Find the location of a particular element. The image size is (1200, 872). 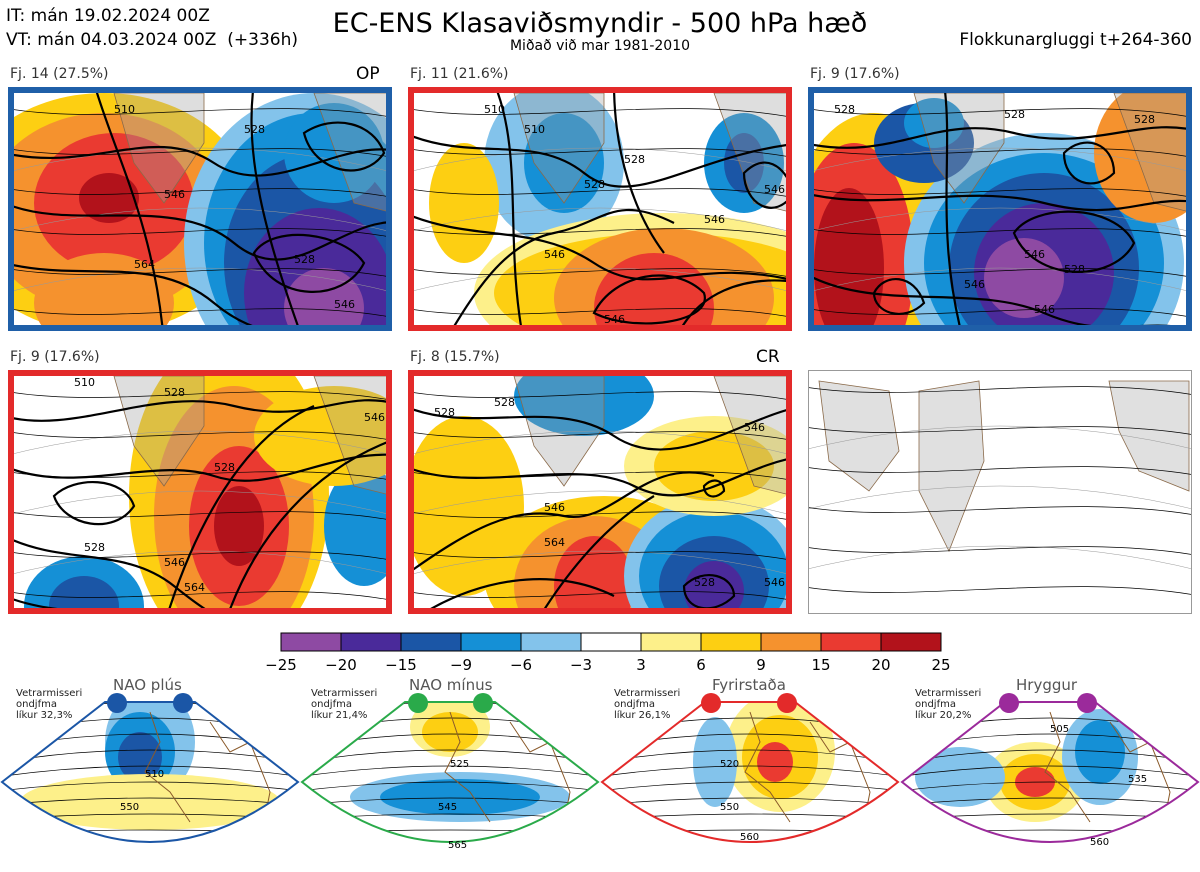

init-time: IT: mán 19.02.2024 00Z is located at coordinates (108, 16).